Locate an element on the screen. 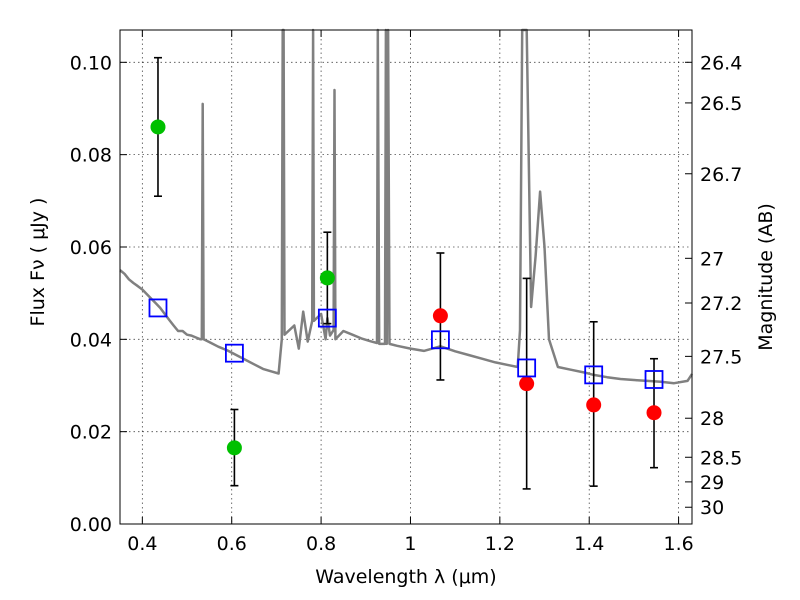 This screenshot has width=800, height=600. x-tick-label: 0.4 is located at coordinates (142, 544).